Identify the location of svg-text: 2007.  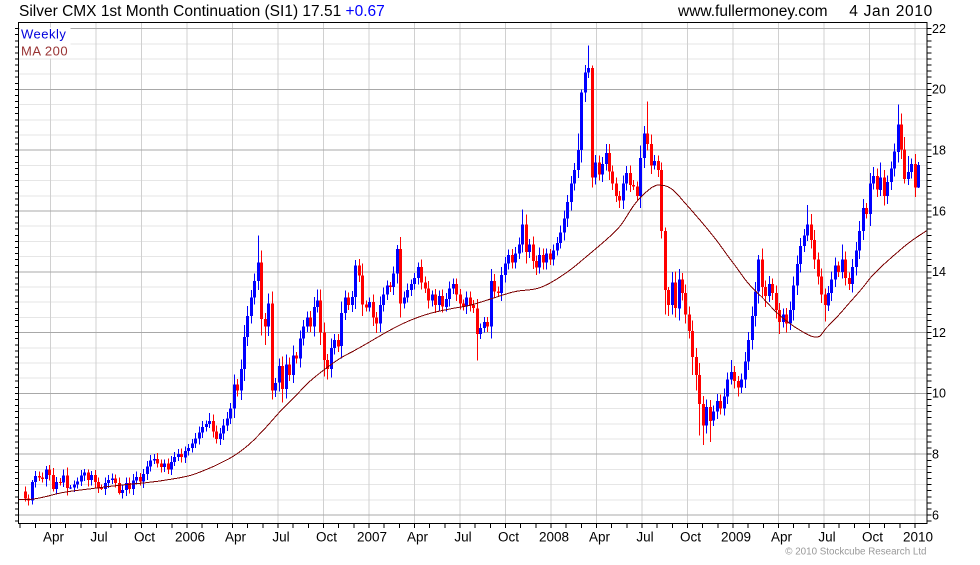
(372, 537).